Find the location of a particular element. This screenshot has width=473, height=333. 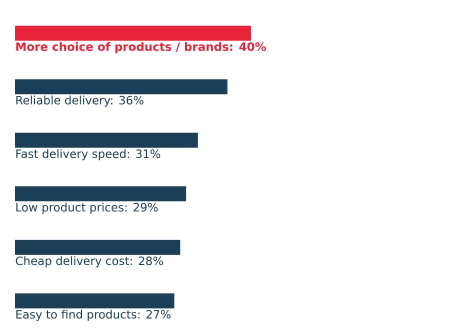

data-label: More choice of products / brands: 40% is located at coordinates (141, 48).